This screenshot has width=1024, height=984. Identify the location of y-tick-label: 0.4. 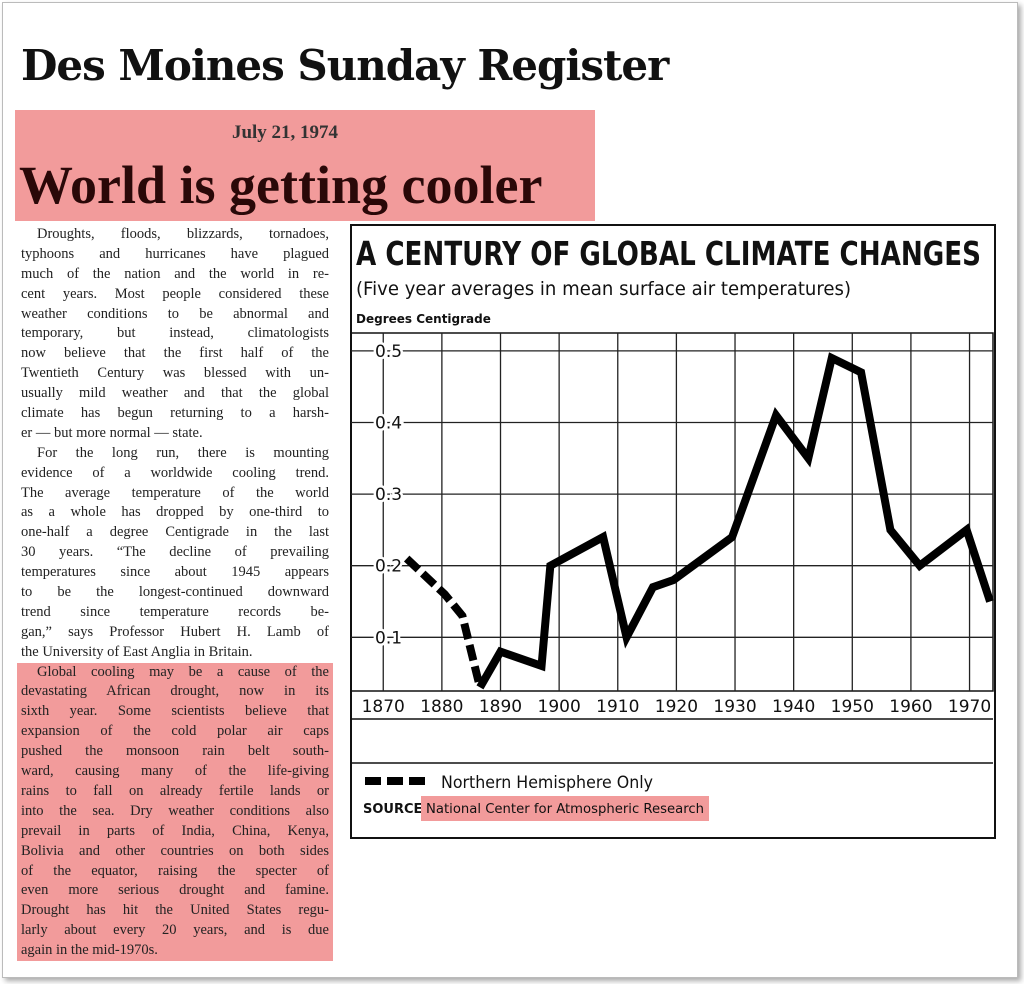
(388, 424).